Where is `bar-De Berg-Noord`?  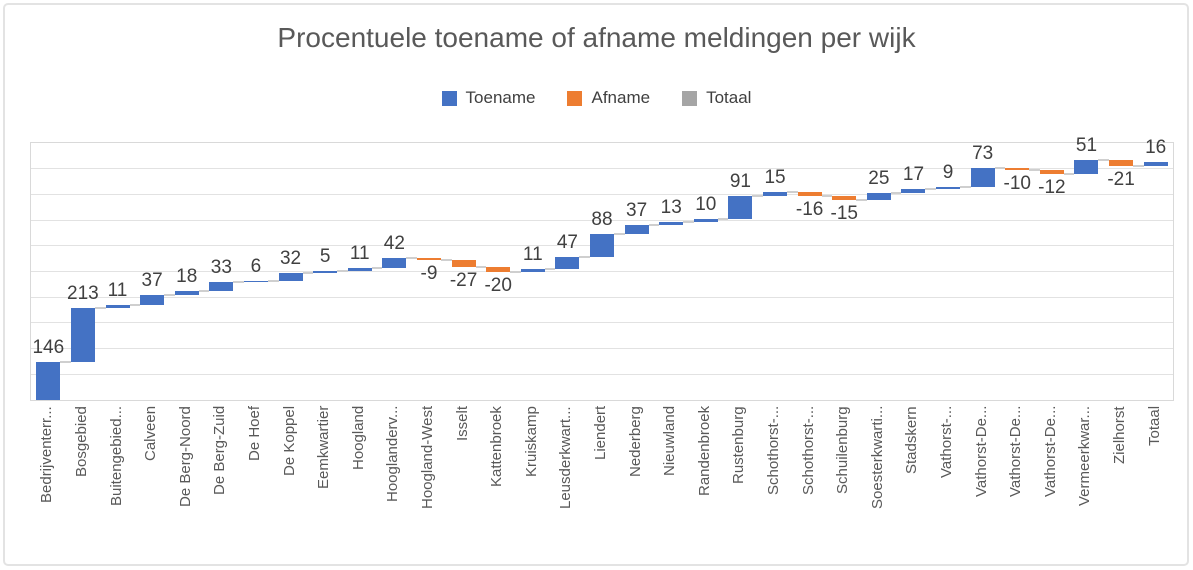 bar-De Berg-Noord is located at coordinates (186, 293).